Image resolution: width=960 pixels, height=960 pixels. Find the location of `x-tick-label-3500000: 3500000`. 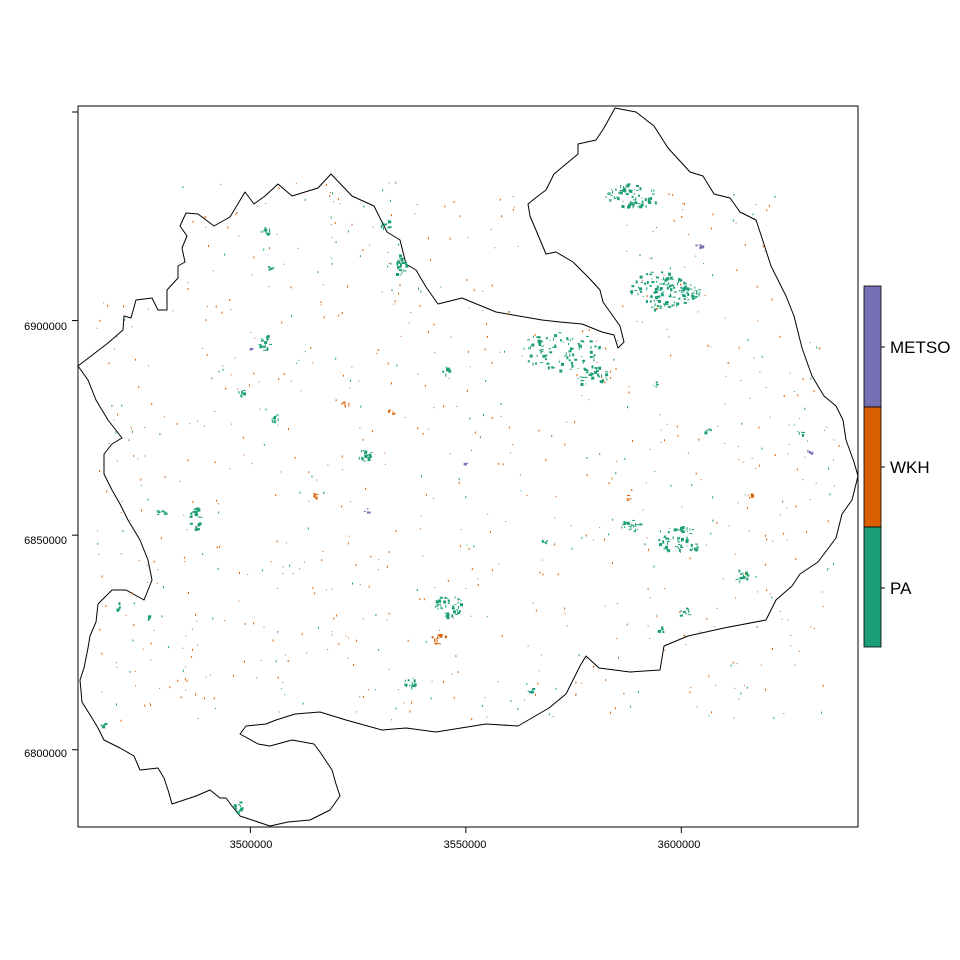

x-tick-label-3500000: 3500000 is located at coordinates (251, 845).